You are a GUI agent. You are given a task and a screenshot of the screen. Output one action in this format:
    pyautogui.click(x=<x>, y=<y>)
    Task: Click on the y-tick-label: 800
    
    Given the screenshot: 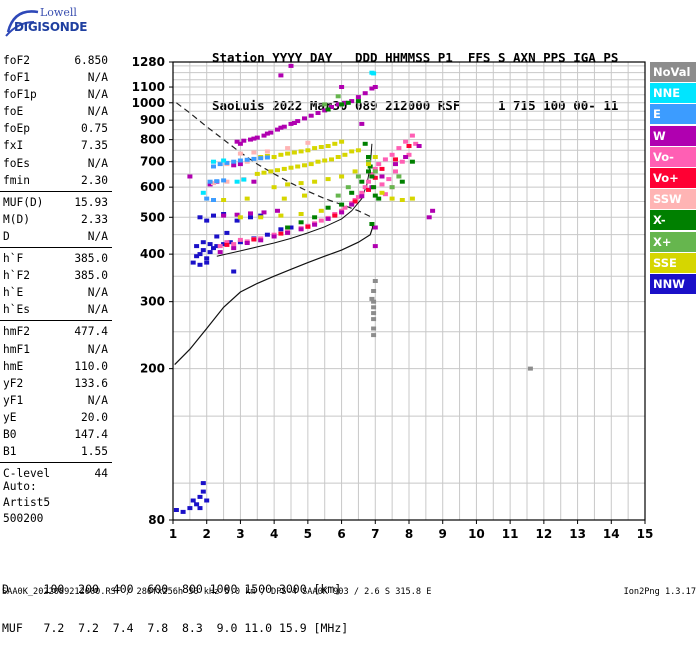 What is the action you would take?
    pyautogui.click(x=152, y=140)
    